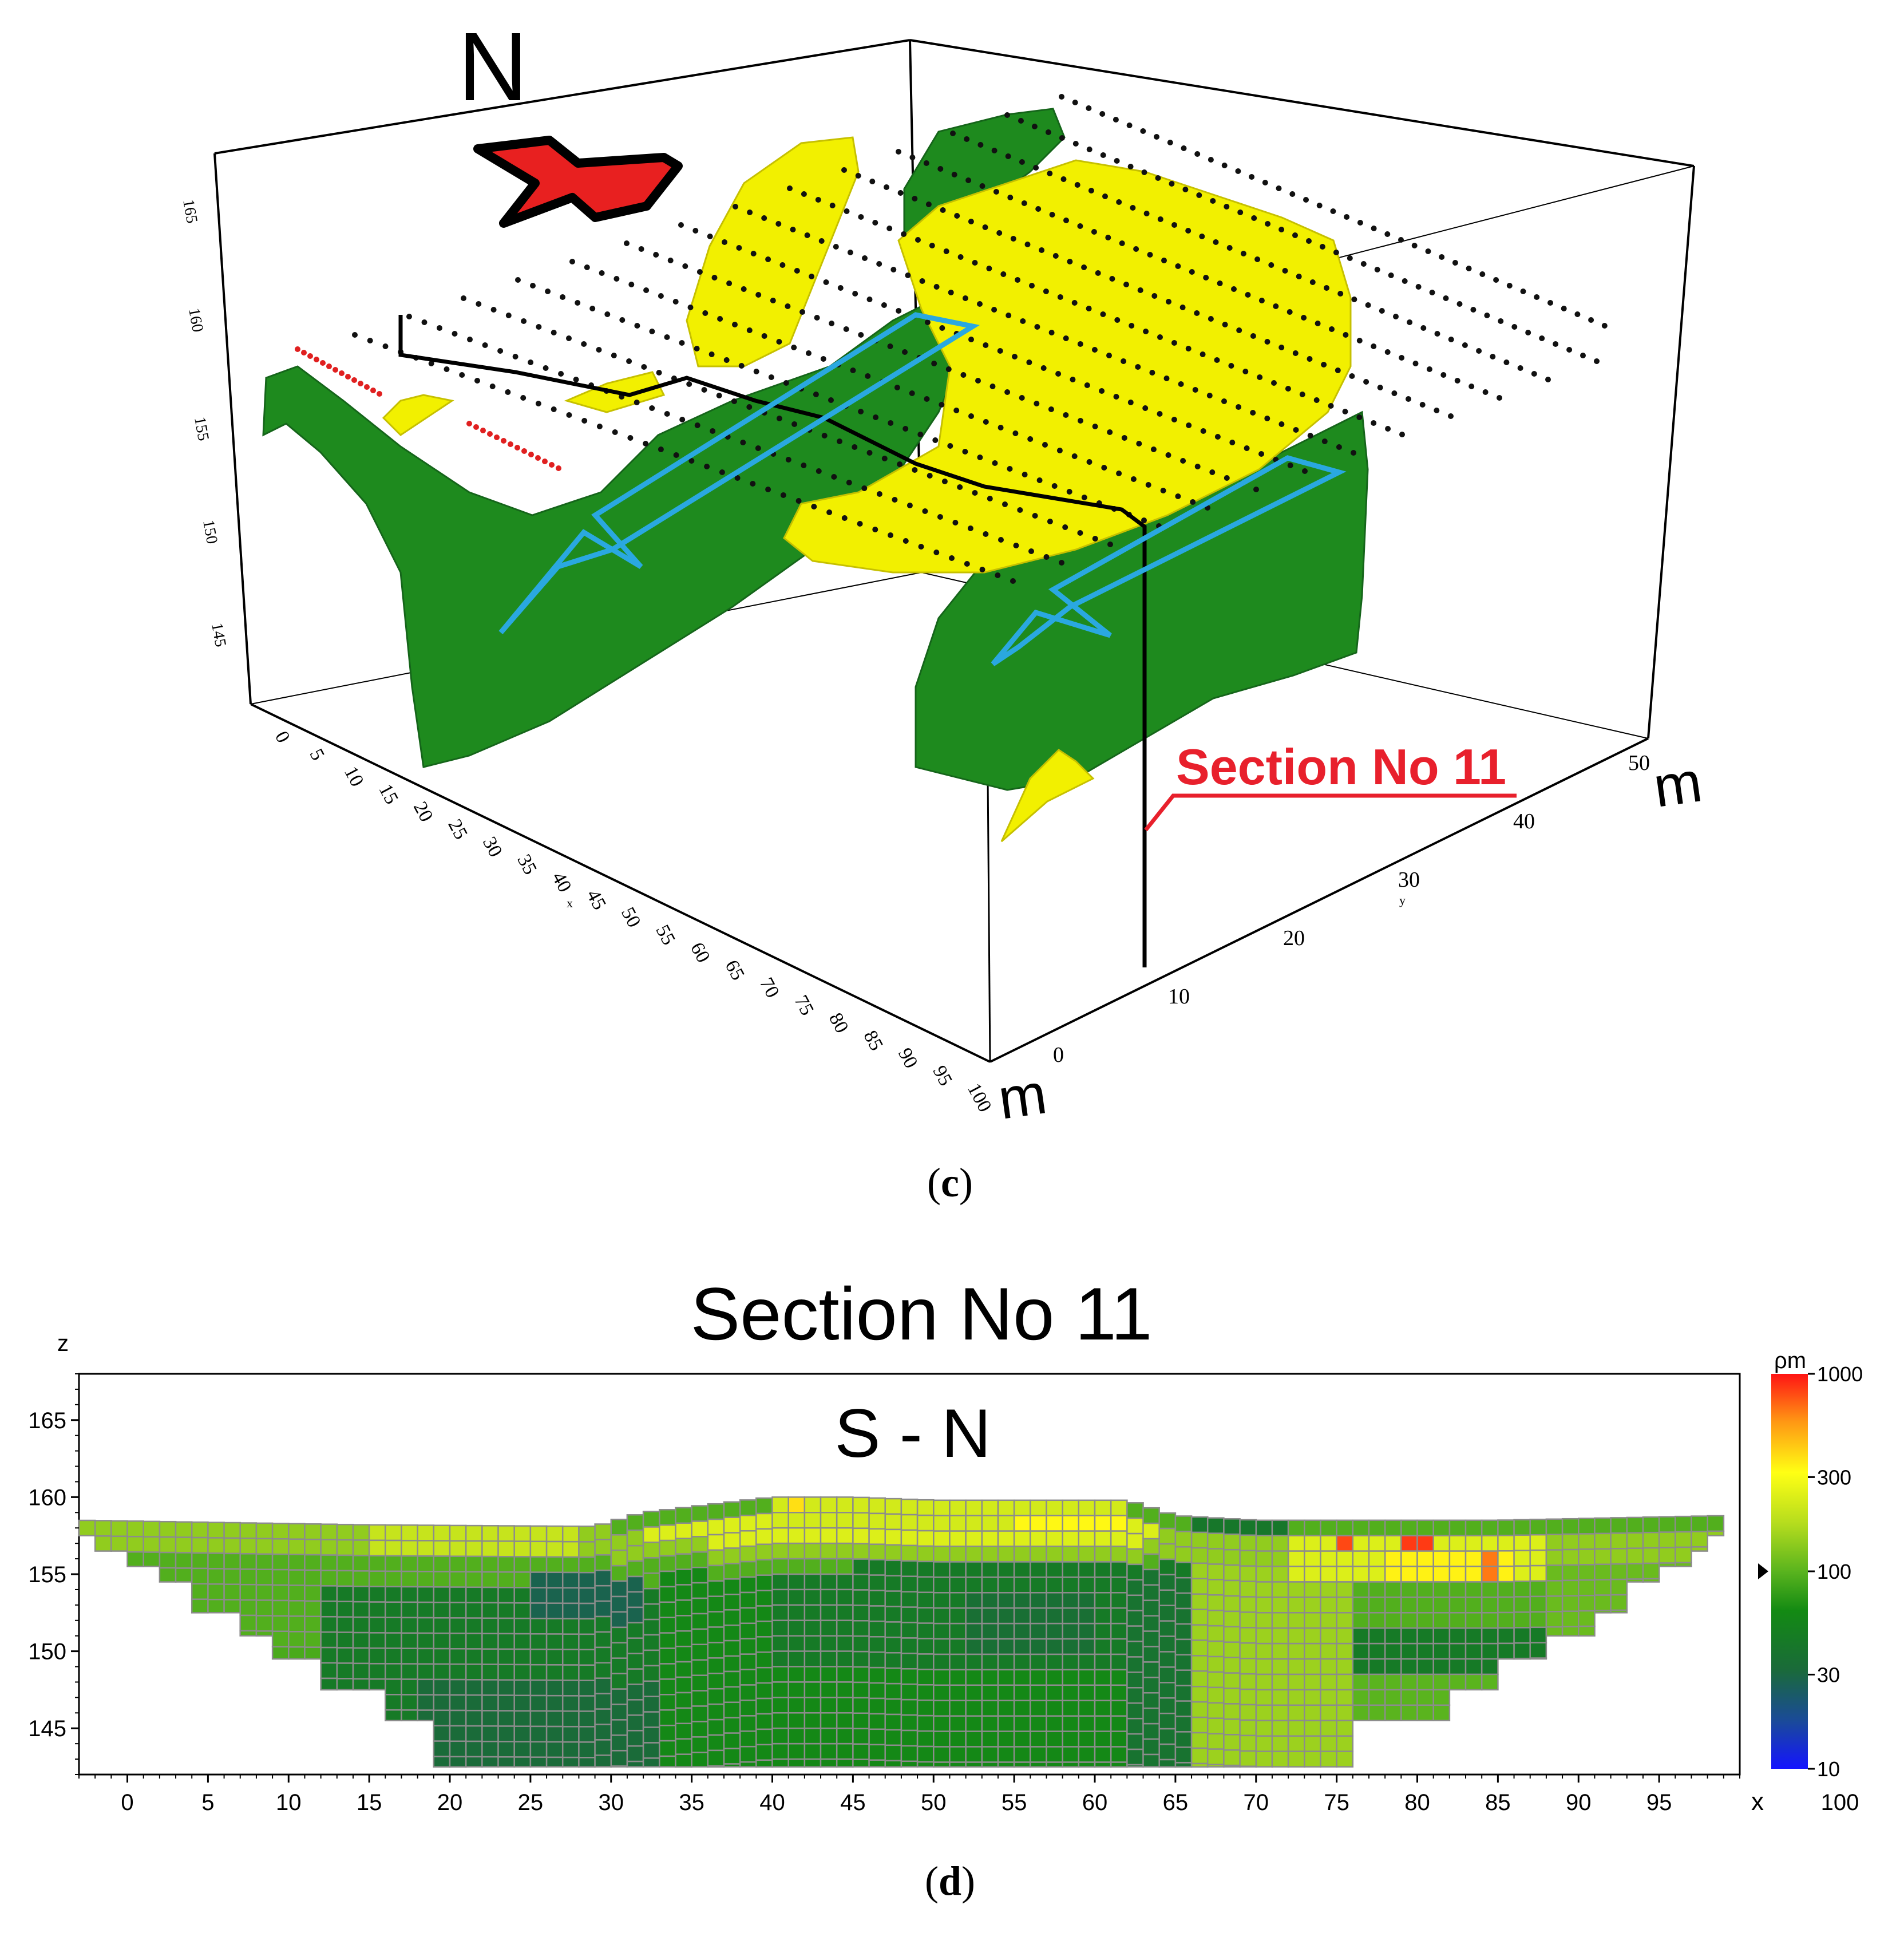 This screenshot has height=1960, width=1900. I want to click on y-tick-label: 20, so click(1294, 938).